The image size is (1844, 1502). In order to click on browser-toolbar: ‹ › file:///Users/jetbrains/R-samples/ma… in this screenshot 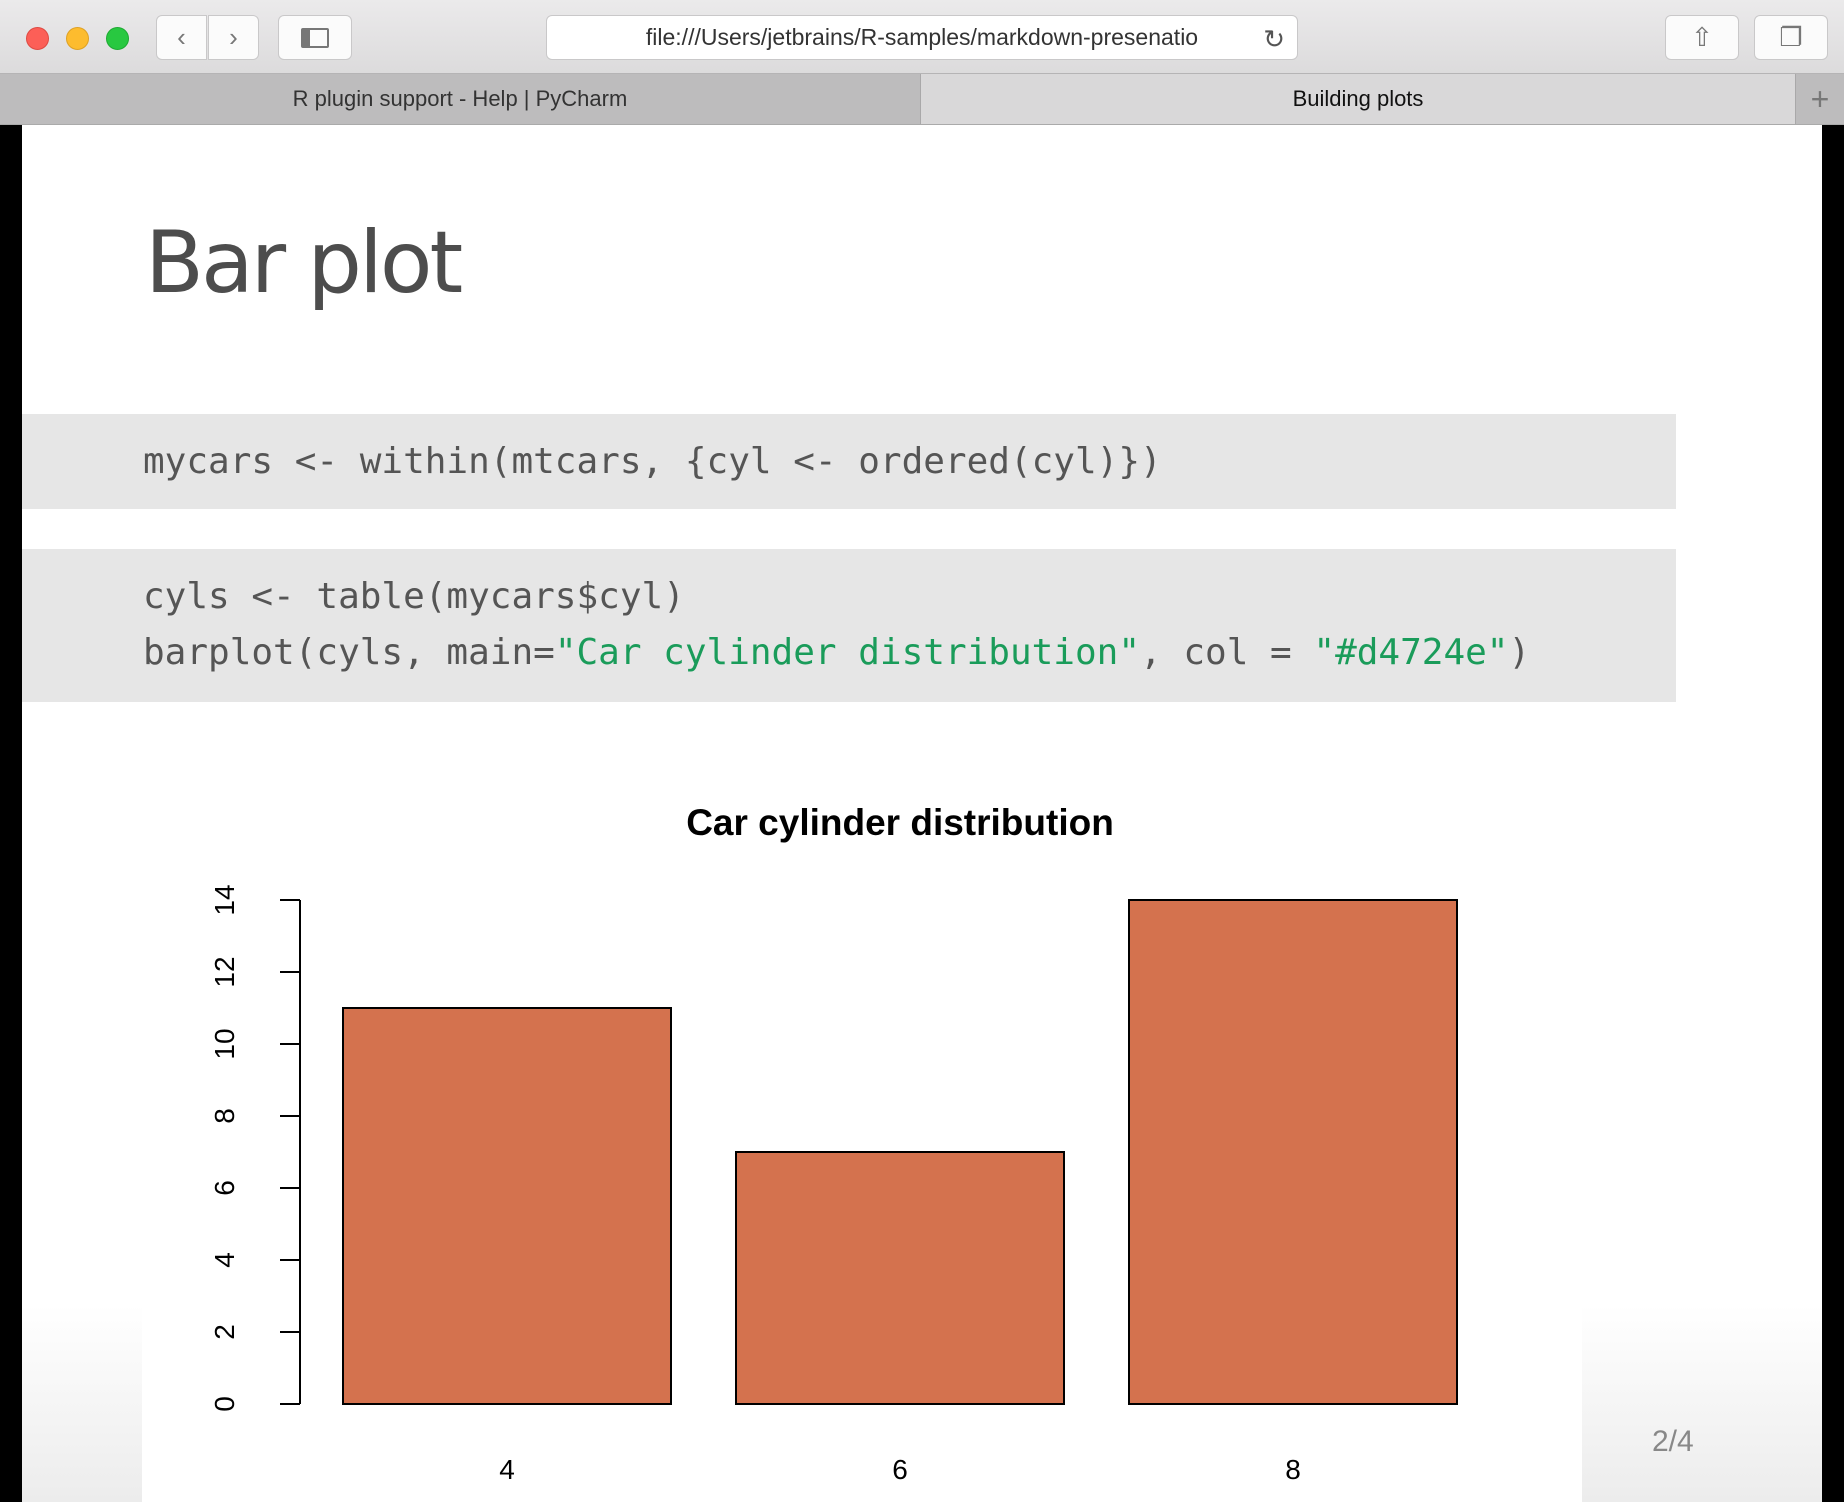, I will do `click(922, 37)`.